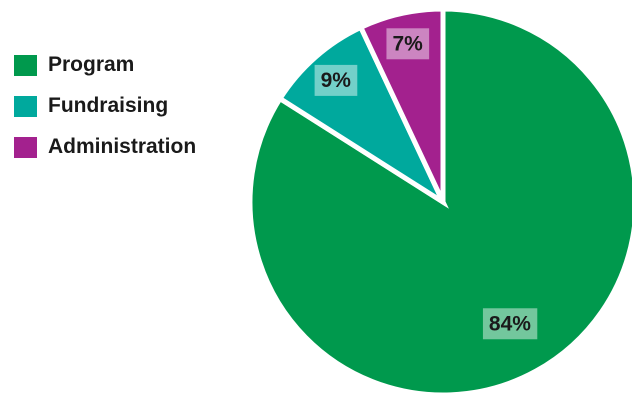  I want to click on data-label-program: 84%, so click(510, 324).